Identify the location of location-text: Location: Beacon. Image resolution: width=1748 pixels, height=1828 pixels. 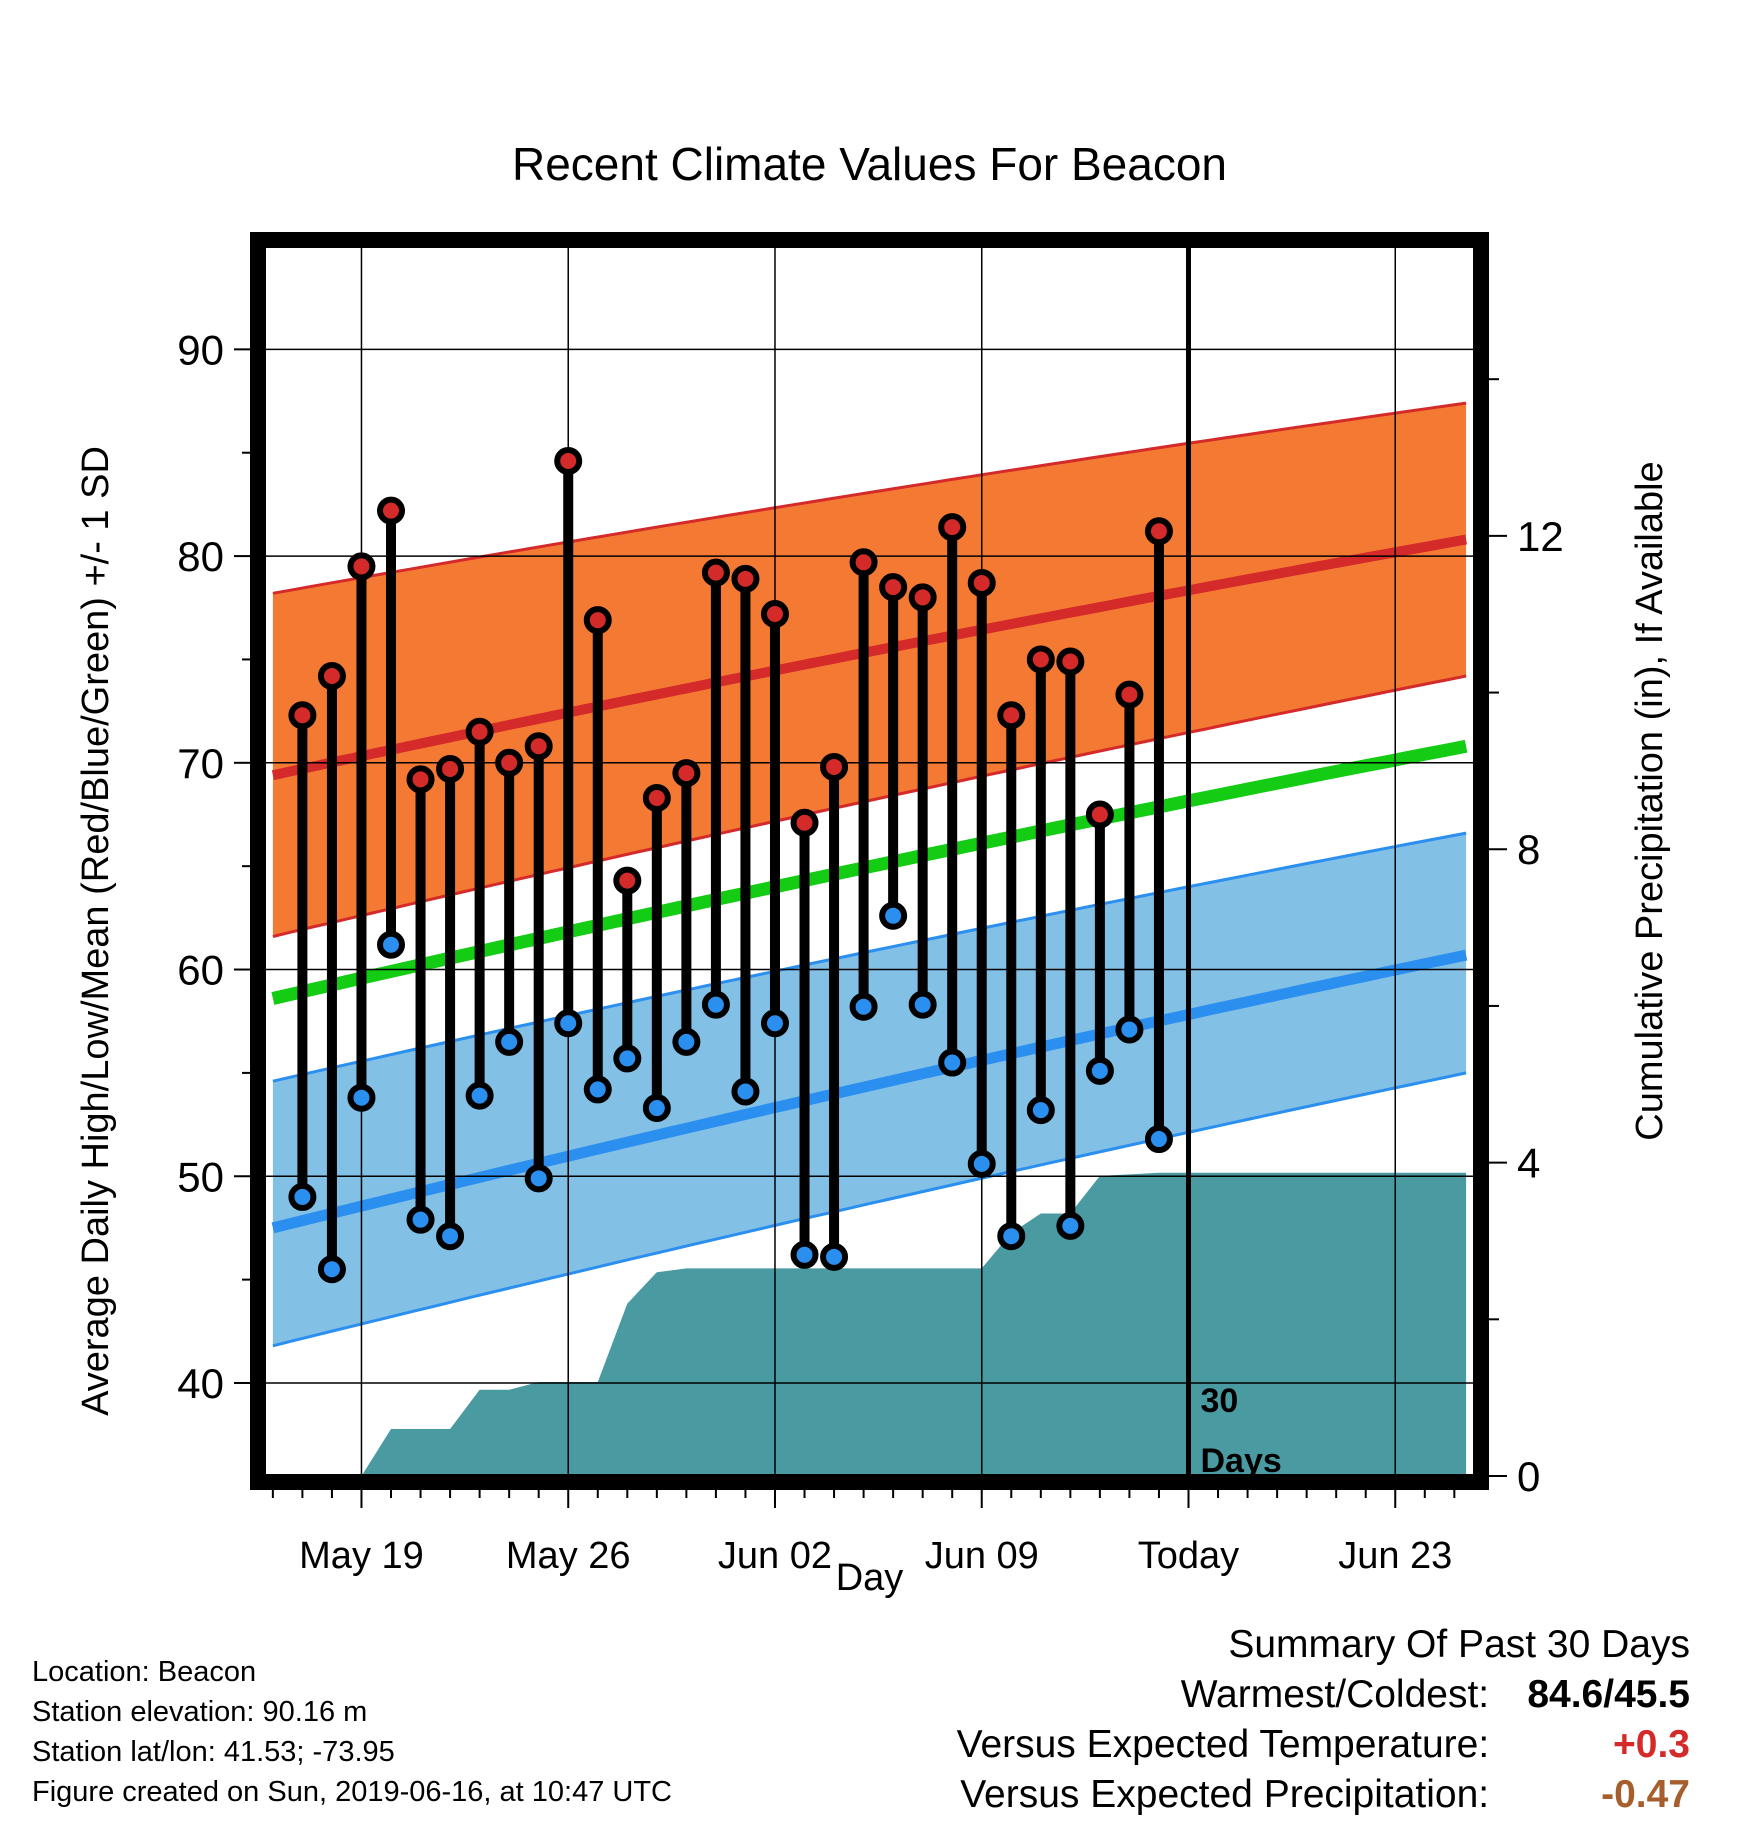
(144, 1672).